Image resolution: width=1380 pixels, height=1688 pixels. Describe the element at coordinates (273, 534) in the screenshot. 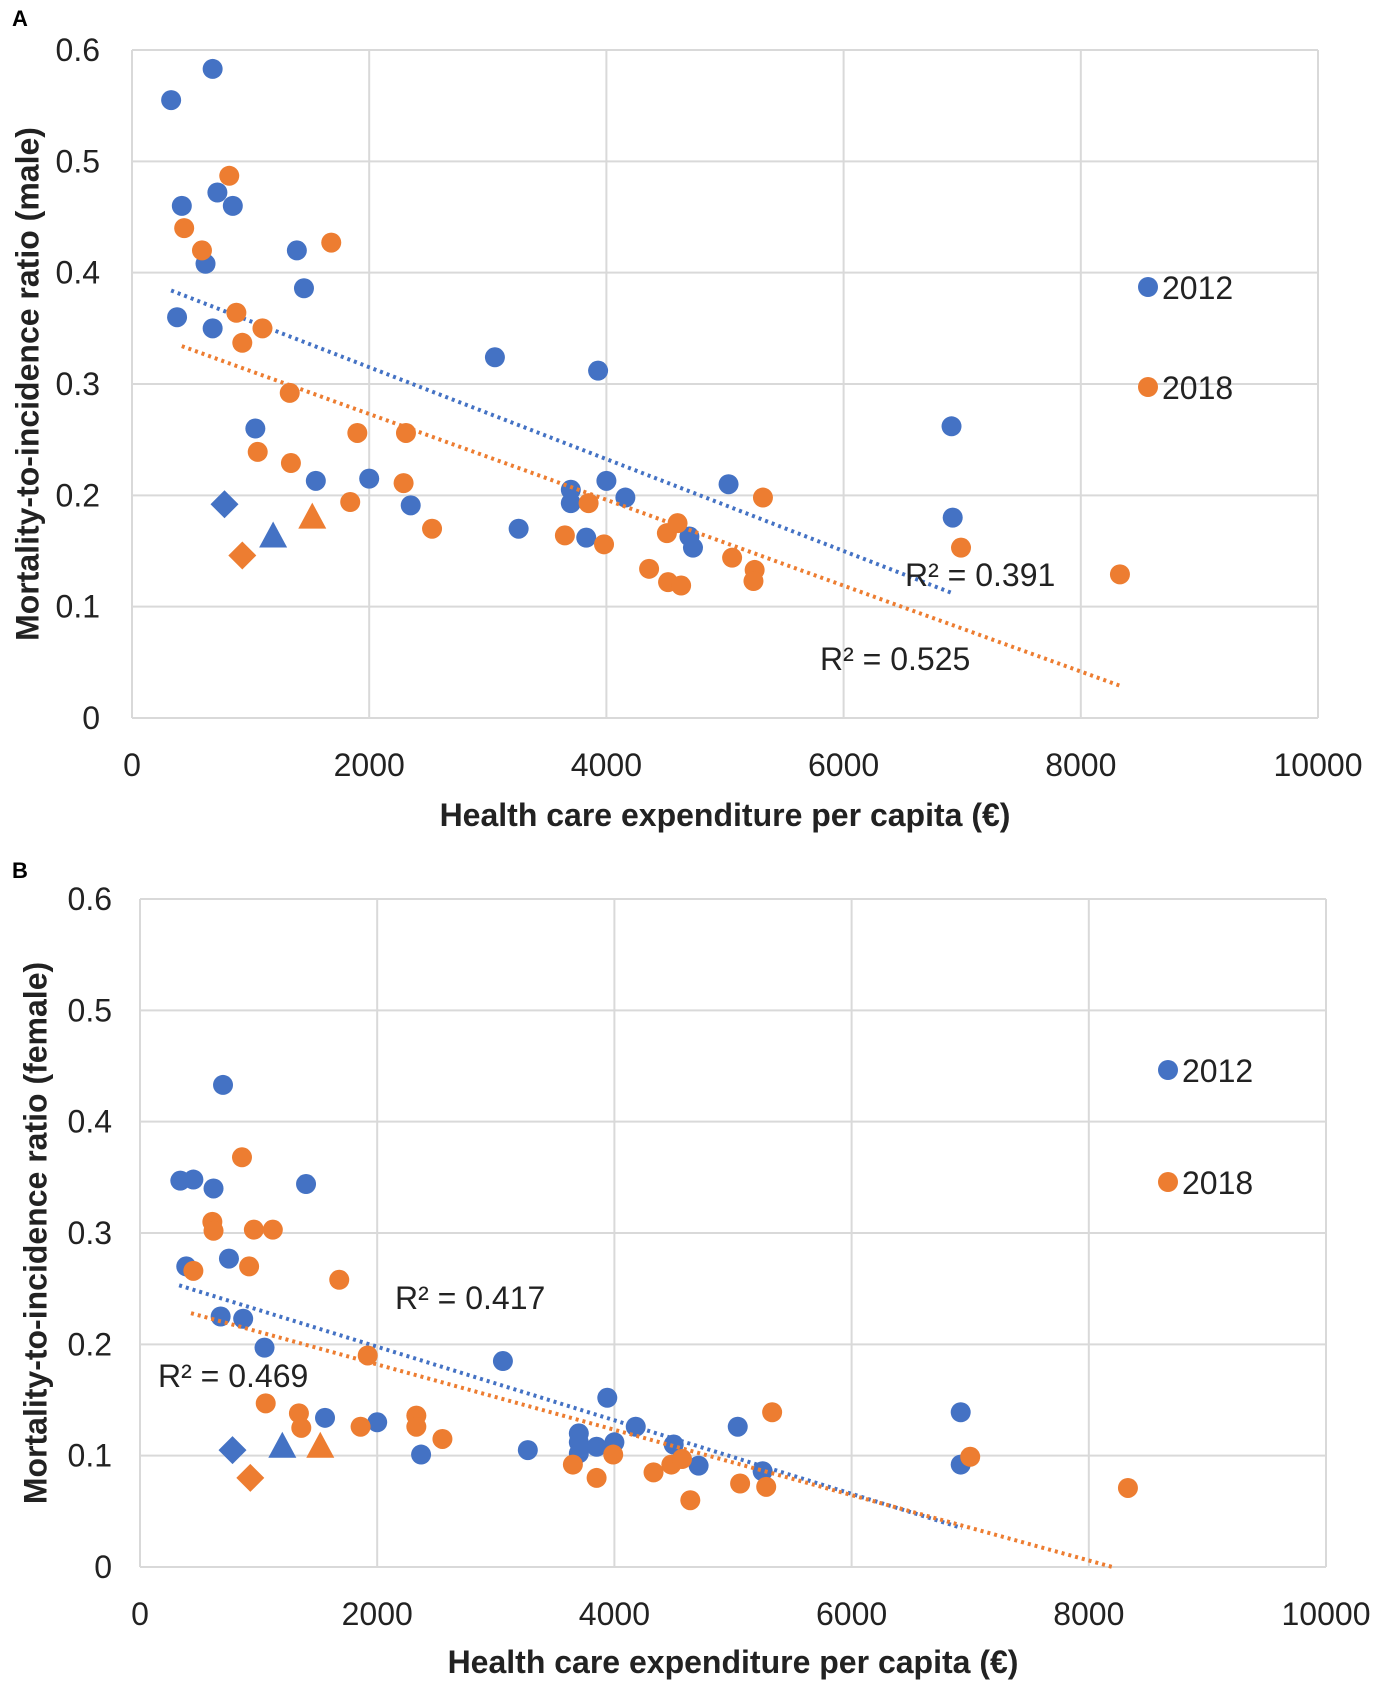

I see `triangle-marker-2012` at that location.